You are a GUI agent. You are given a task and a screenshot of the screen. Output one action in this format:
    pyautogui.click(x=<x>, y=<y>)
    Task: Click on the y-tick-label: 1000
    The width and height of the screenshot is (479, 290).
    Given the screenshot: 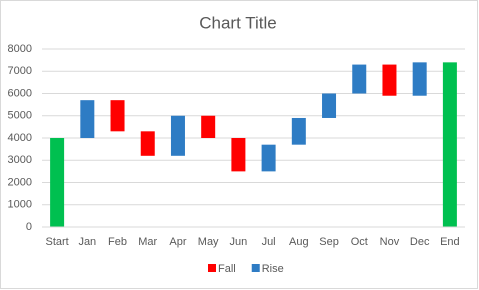 What is the action you would take?
    pyautogui.click(x=20, y=205)
    